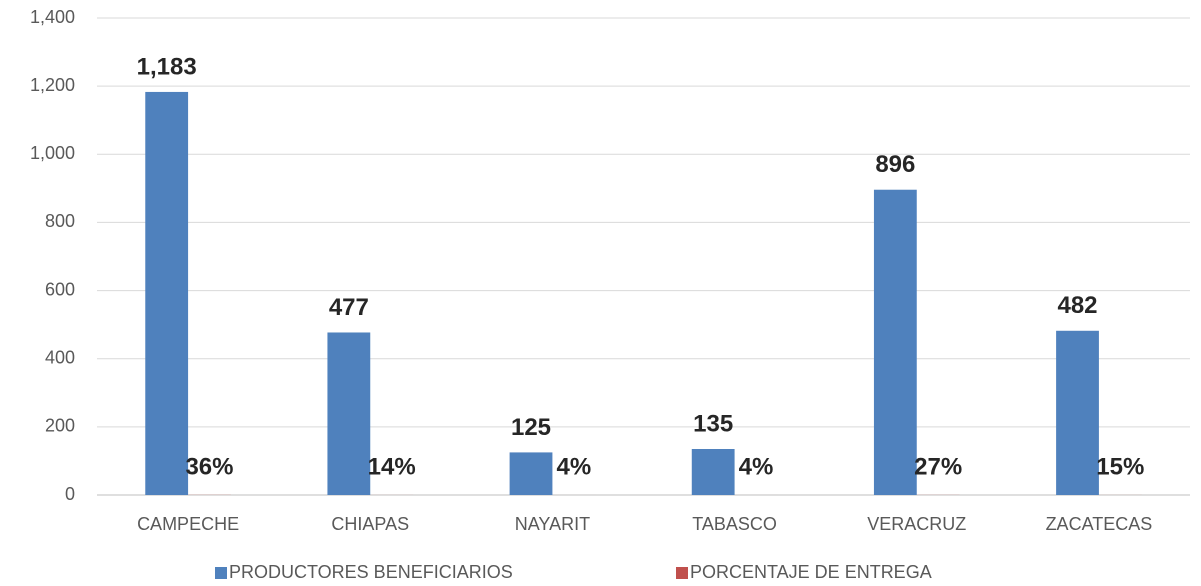  What do you see at coordinates (713, 423) in the screenshot?
I see `value-label: 135` at bounding box center [713, 423].